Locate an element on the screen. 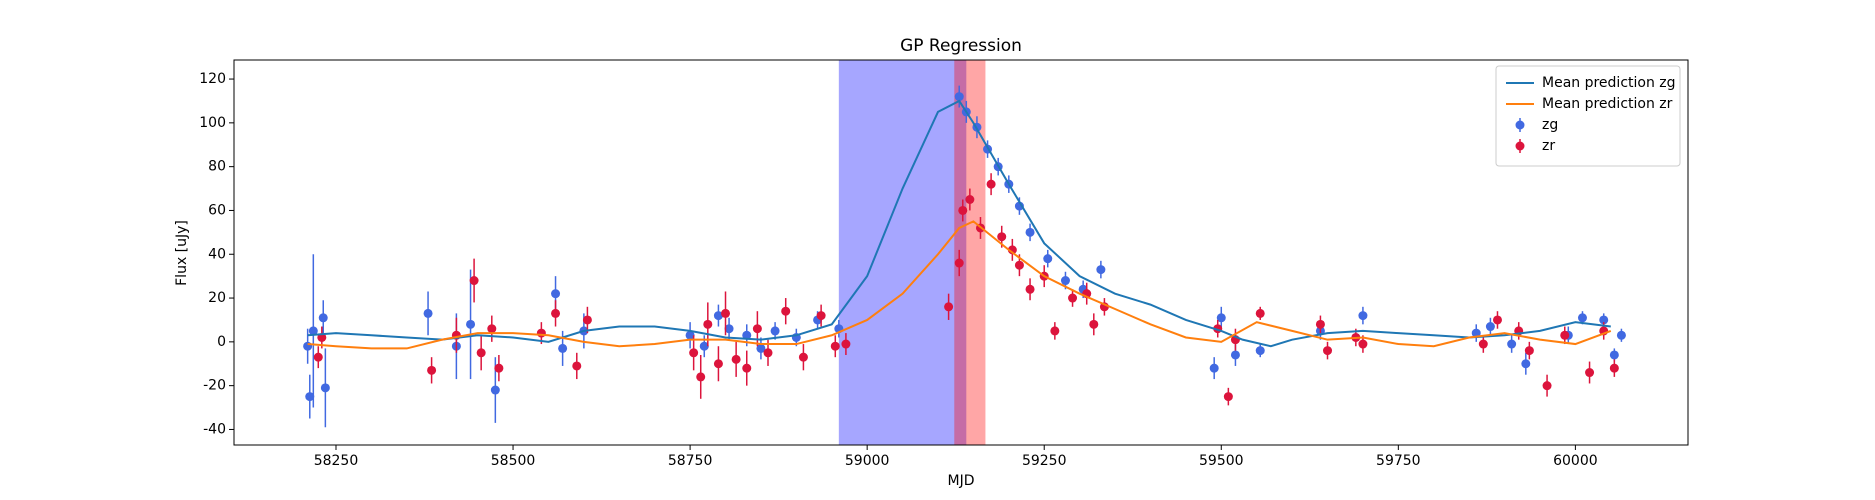  x-tick-label: 60000 is located at coordinates (1575, 461).